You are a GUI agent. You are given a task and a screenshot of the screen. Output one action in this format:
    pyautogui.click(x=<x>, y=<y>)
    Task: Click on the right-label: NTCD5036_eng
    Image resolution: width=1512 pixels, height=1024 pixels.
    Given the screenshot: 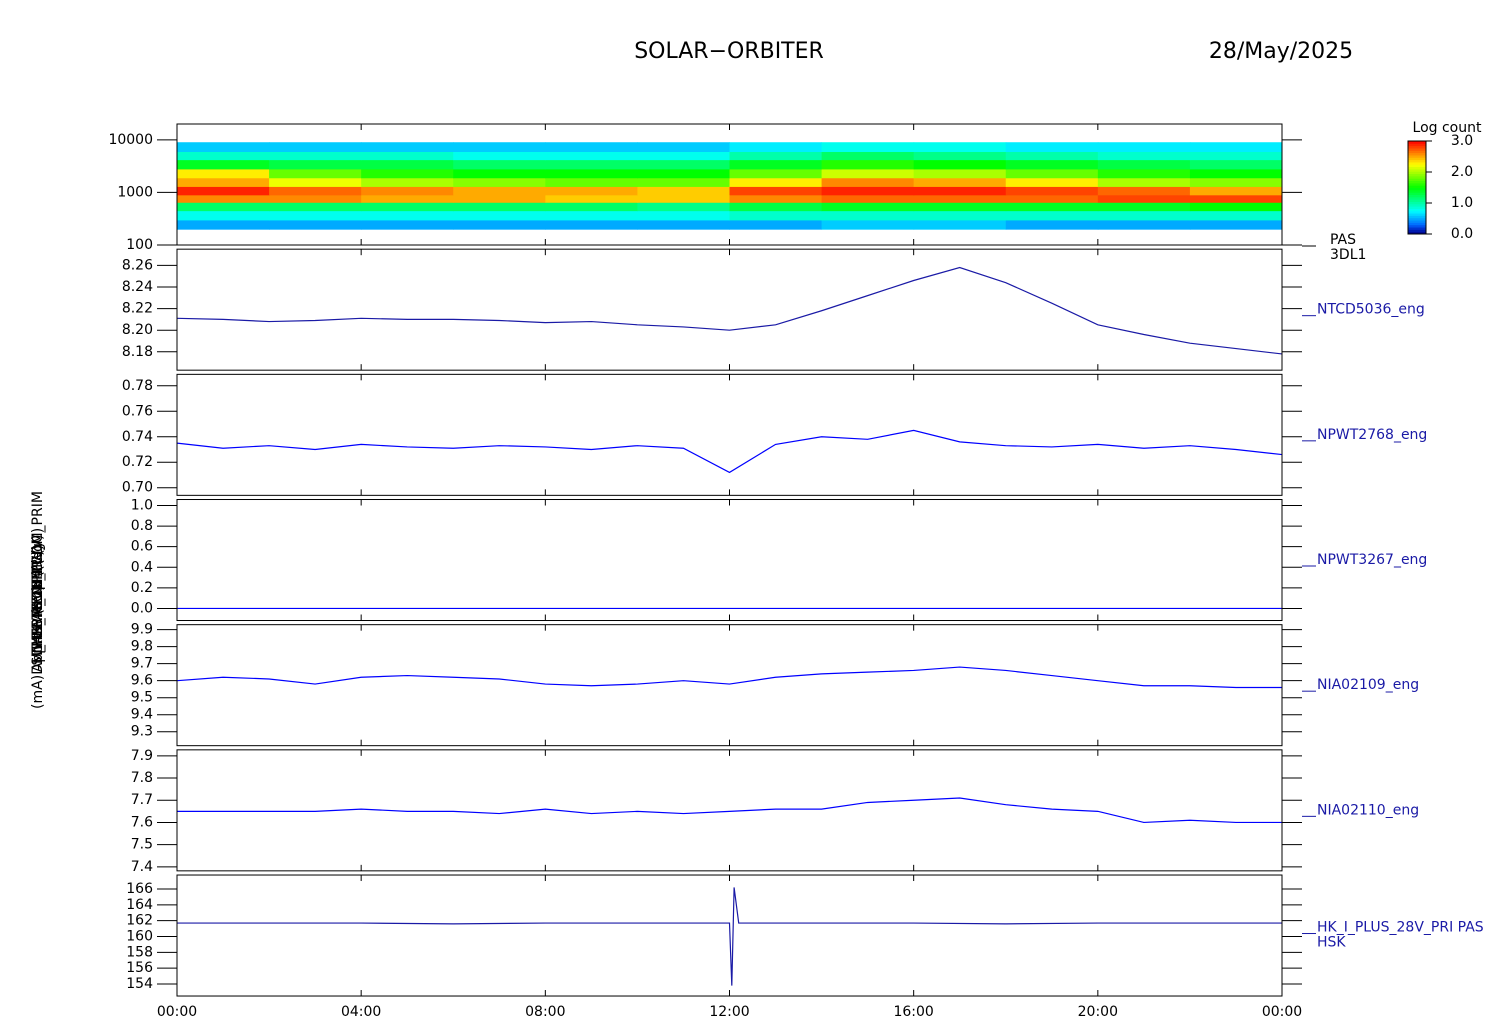 What is the action you would take?
    pyautogui.click(x=1371, y=310)
    